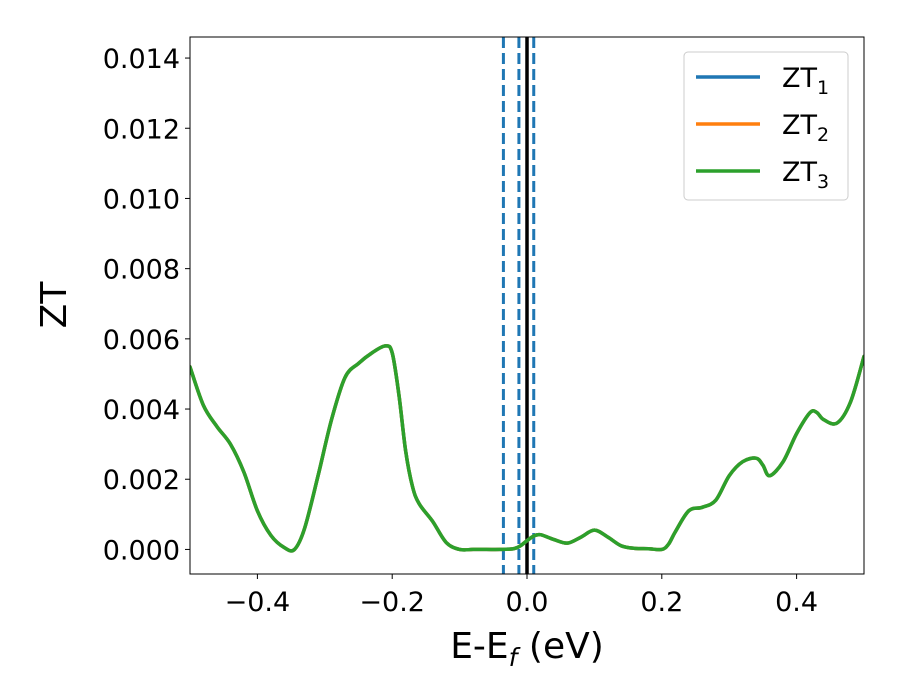 This screenshot has height=700, width=900. Describe the element at coordinates (141, 59) in the screenshot. I see `y-tick-label: 0.014` at that location.